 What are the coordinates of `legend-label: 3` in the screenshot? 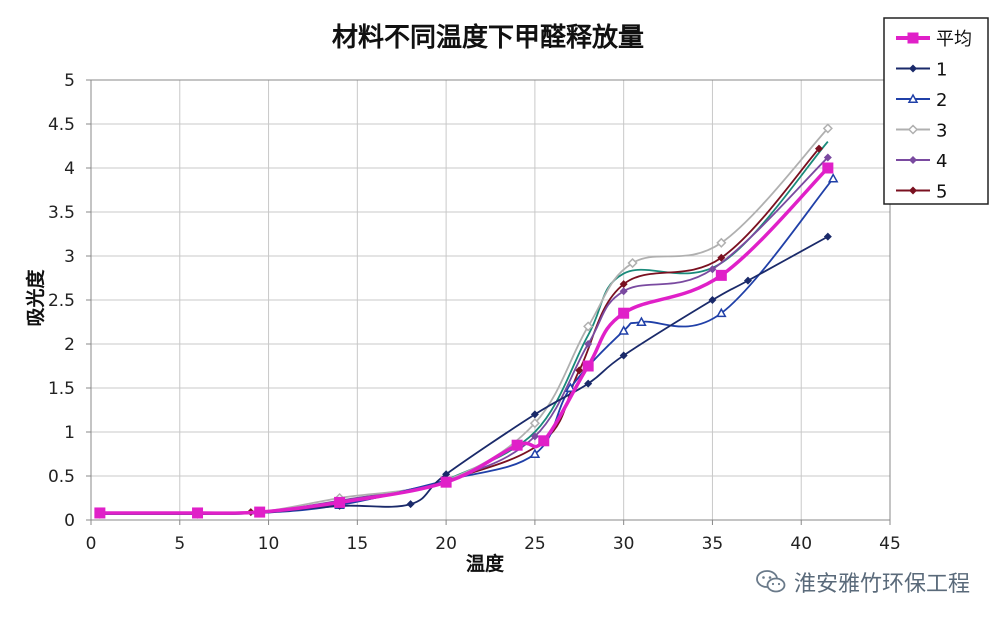 It's located at (941, 131).